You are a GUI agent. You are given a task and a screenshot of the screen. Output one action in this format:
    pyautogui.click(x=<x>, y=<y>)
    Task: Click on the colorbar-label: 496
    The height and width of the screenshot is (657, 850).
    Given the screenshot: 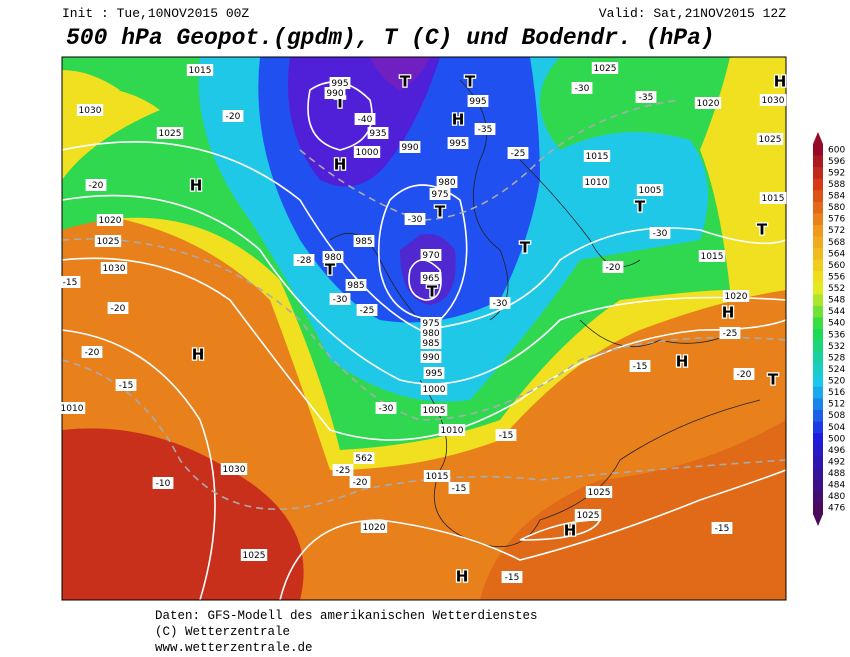 What is the action you would take?
    pyautogui.click(x=836, y=451)
    